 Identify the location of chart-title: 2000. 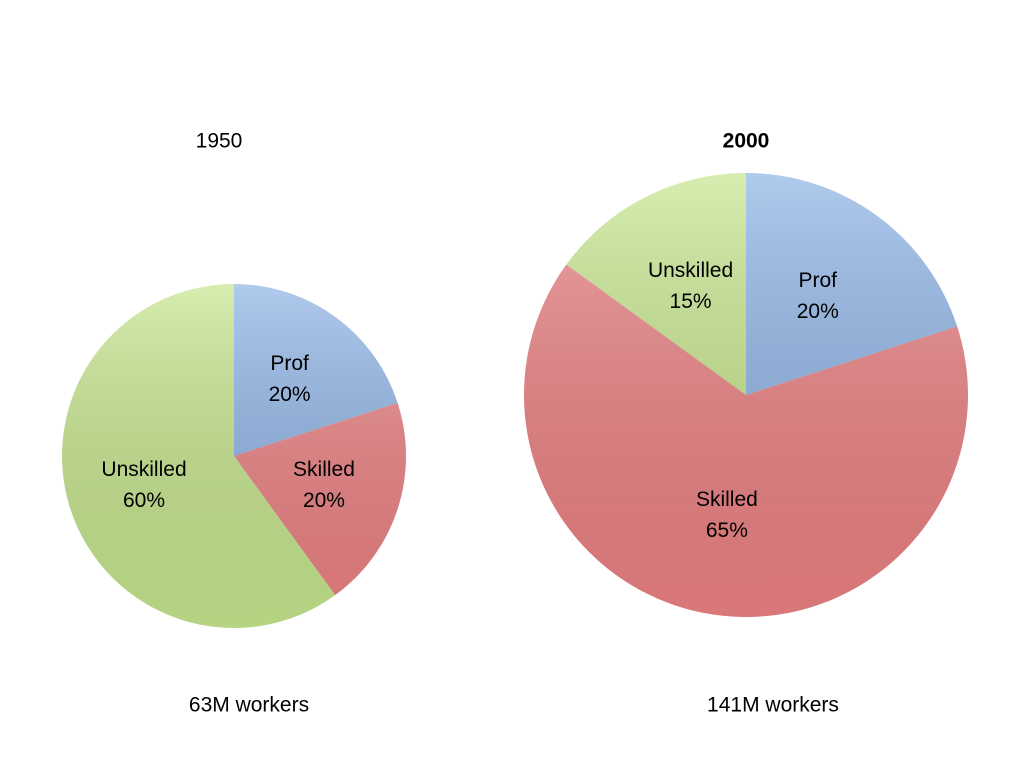
(746, 141).